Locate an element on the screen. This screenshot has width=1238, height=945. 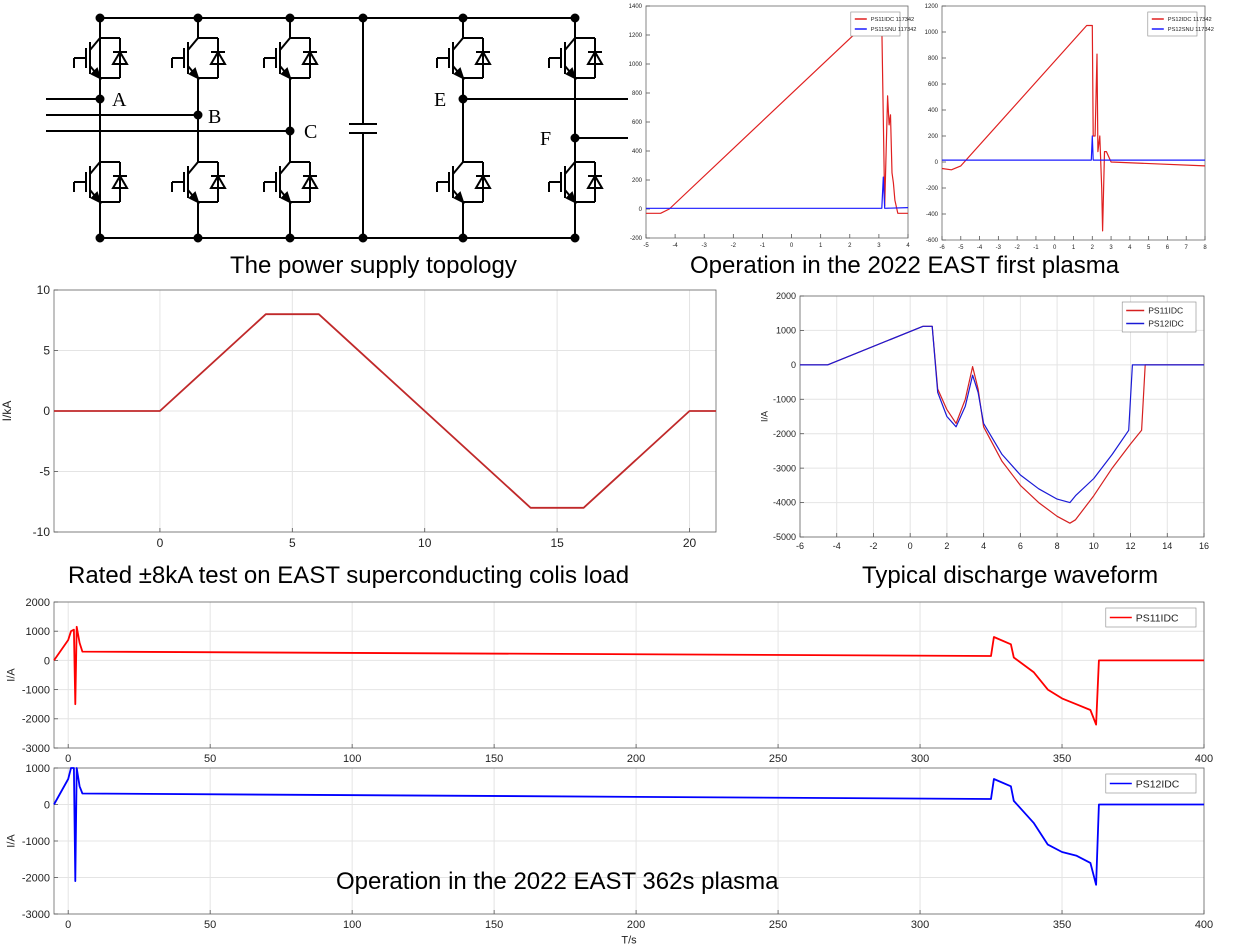
legend-entry: PS12IDC is located at coordinates (1166, 324).